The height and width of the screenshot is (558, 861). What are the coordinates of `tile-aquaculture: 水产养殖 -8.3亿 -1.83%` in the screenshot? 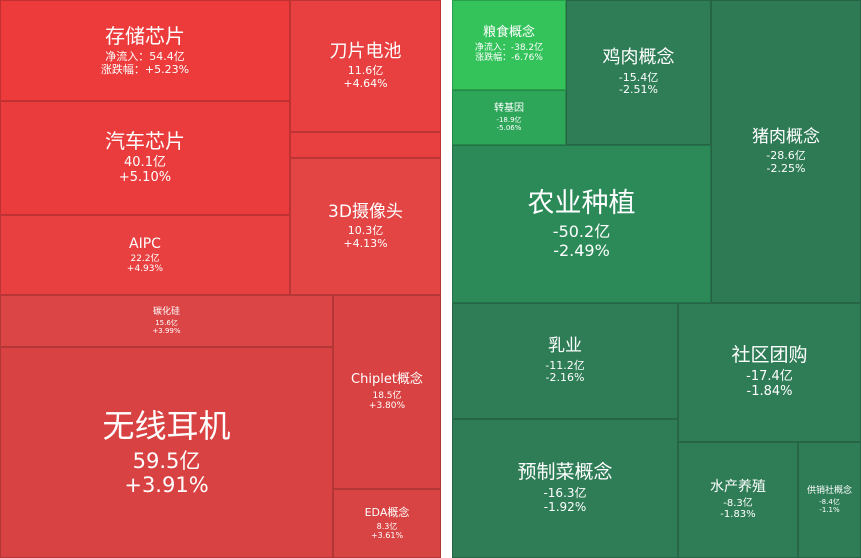 It's located at (738, 500).